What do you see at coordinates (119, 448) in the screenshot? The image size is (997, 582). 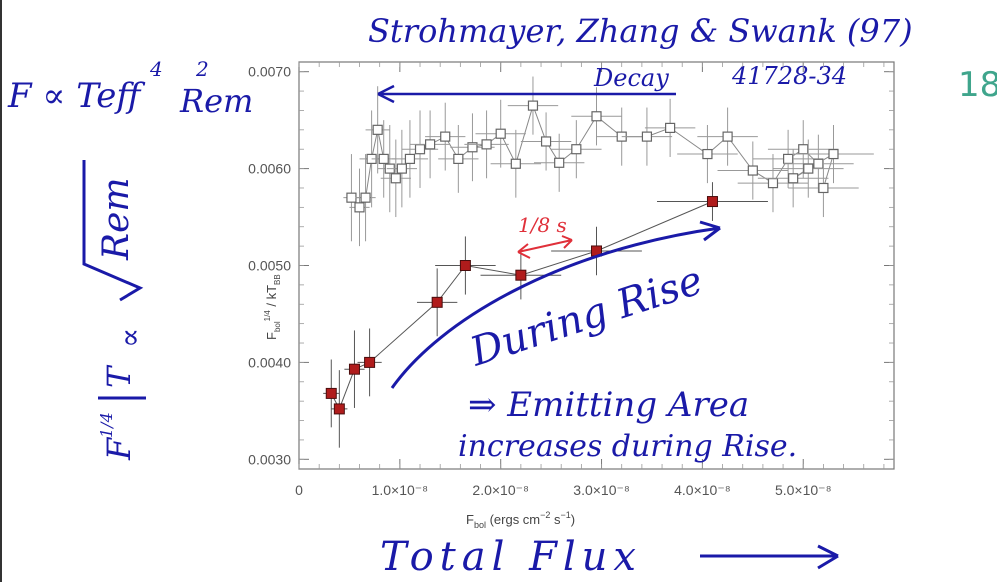 I see `lhs-F: F` at bounding box center [119, 448].